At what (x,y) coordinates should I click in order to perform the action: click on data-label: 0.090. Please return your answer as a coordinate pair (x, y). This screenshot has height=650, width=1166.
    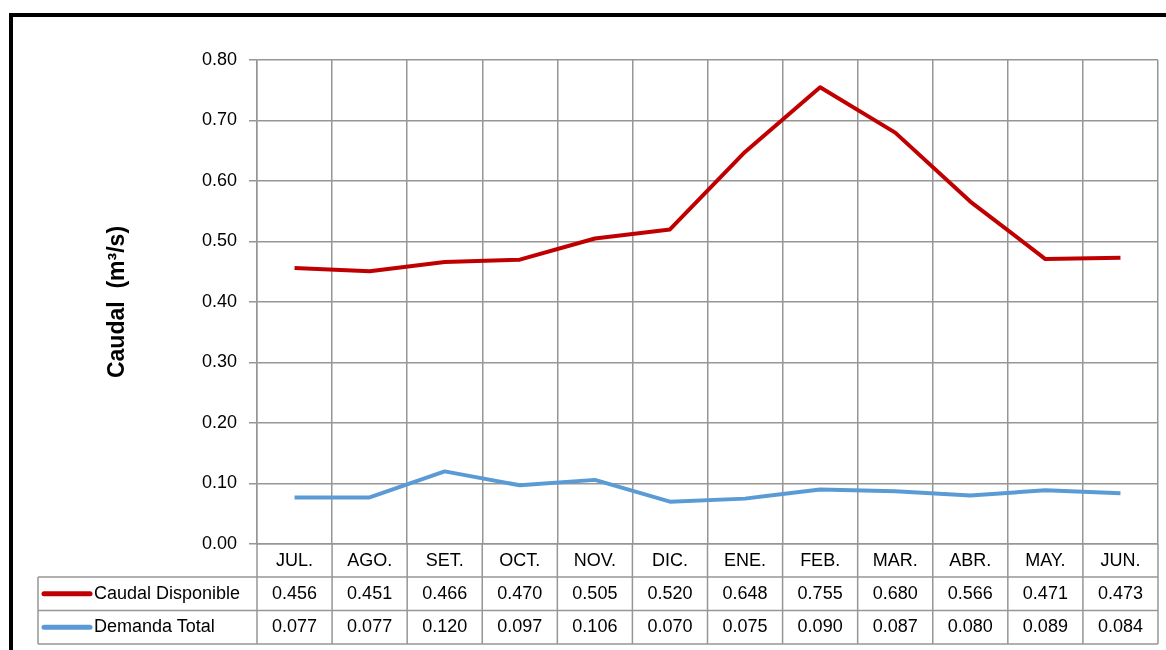
    Looking at the image, I should click on (820, 626).